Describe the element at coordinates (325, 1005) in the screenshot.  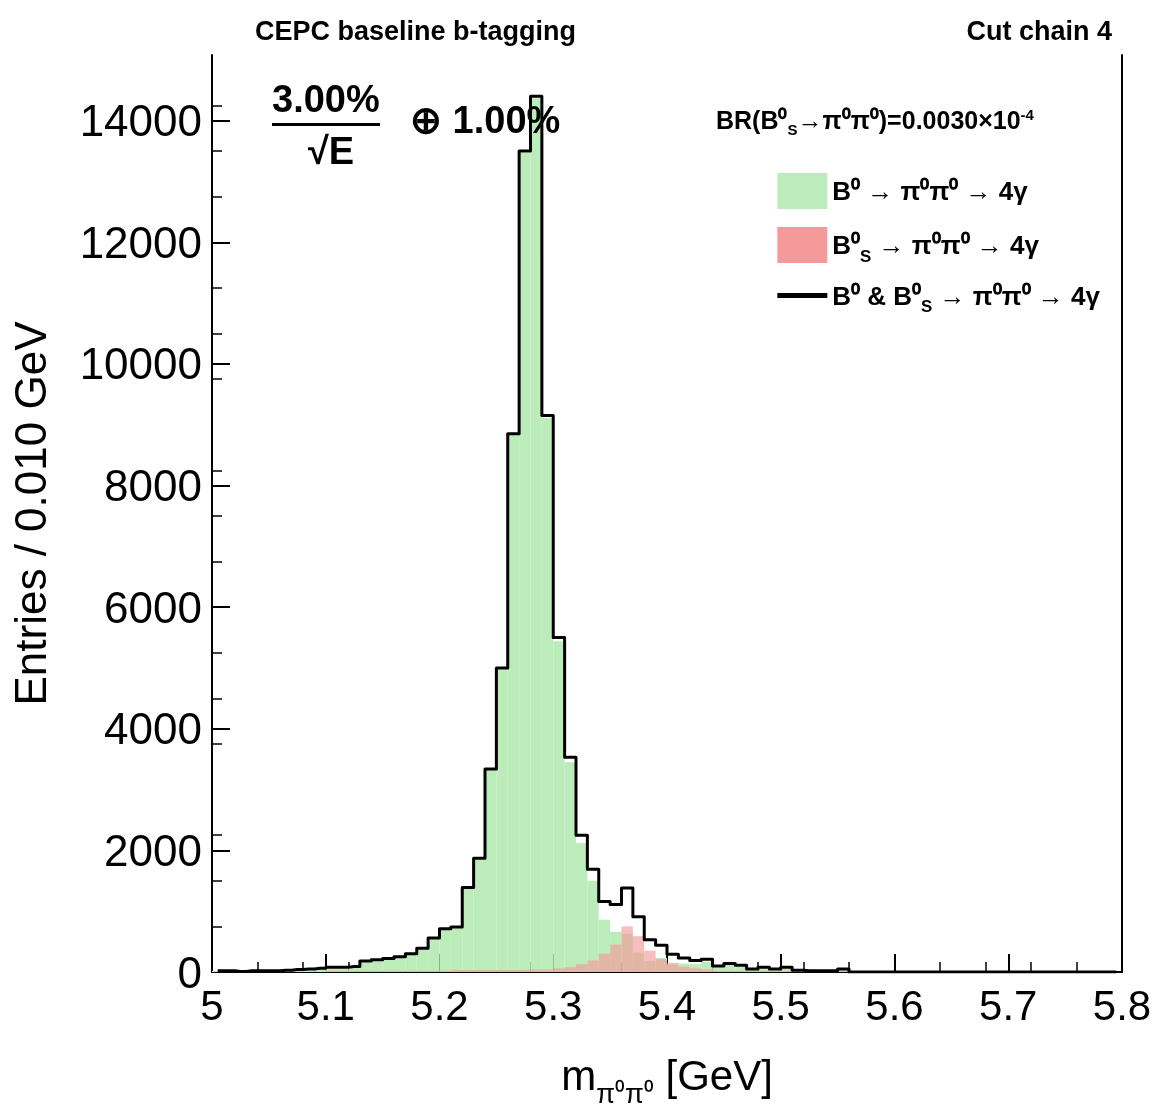
I see `x-tick-label: 5.1` at that location.